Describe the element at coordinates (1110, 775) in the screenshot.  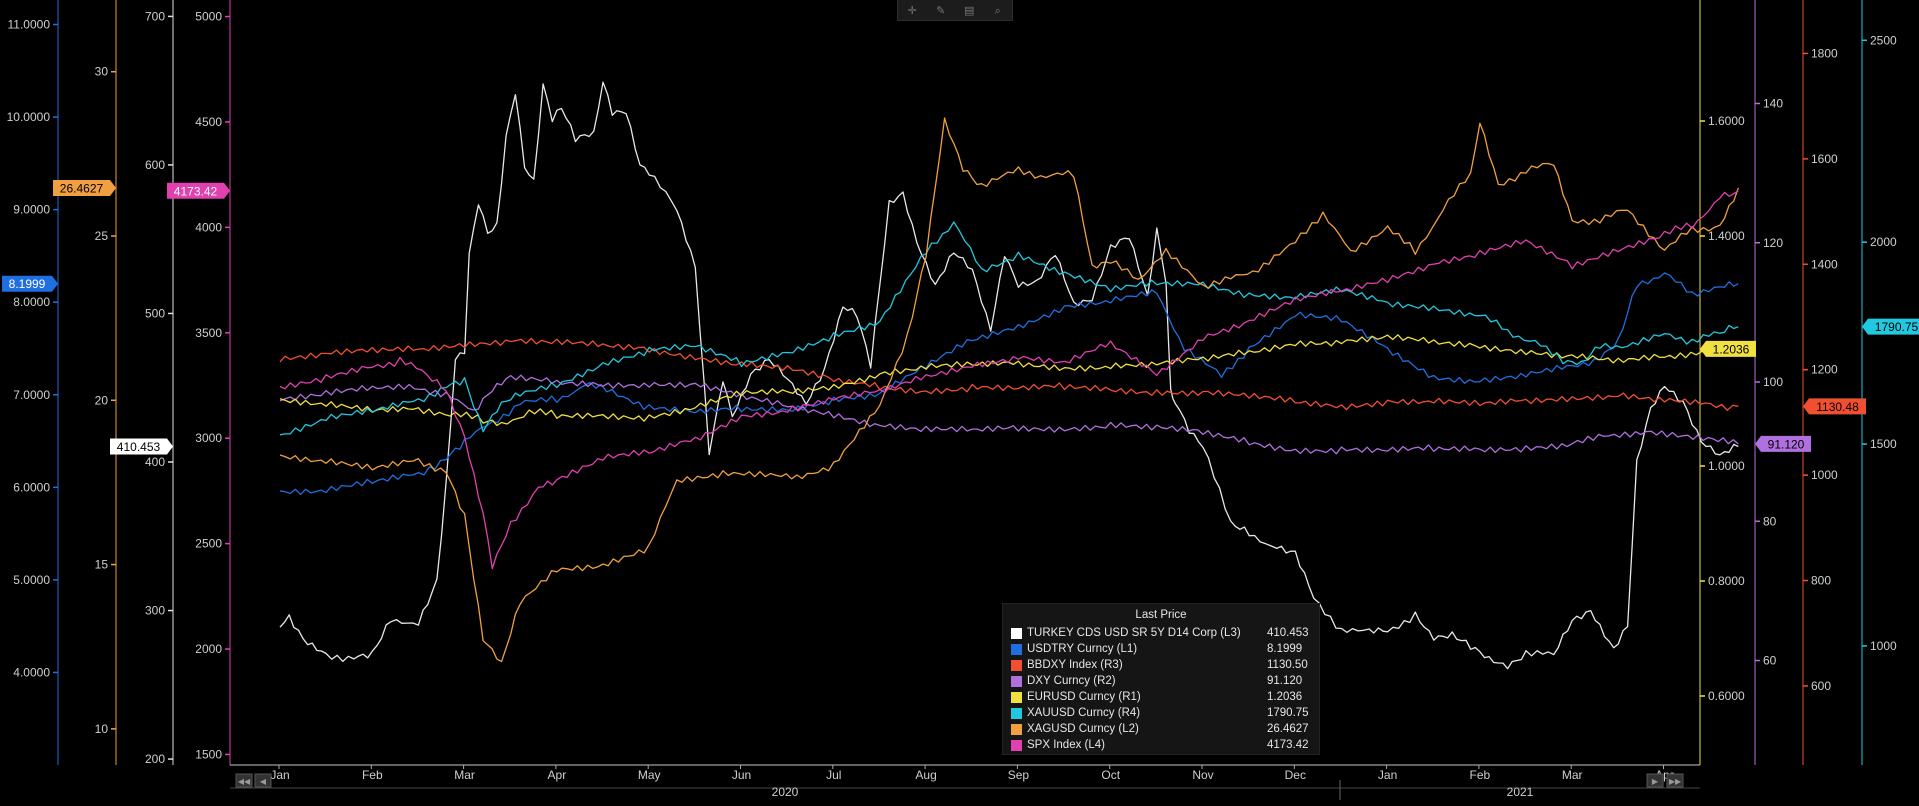
I see `x-tick-label: Oct` at that location.